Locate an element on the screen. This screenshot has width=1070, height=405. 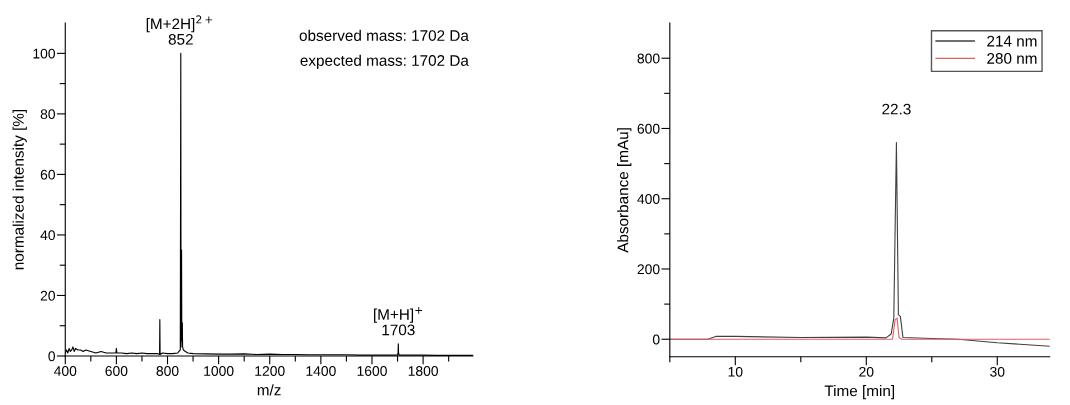
x-tick-label: 400 is located at coordinates (65, 371).